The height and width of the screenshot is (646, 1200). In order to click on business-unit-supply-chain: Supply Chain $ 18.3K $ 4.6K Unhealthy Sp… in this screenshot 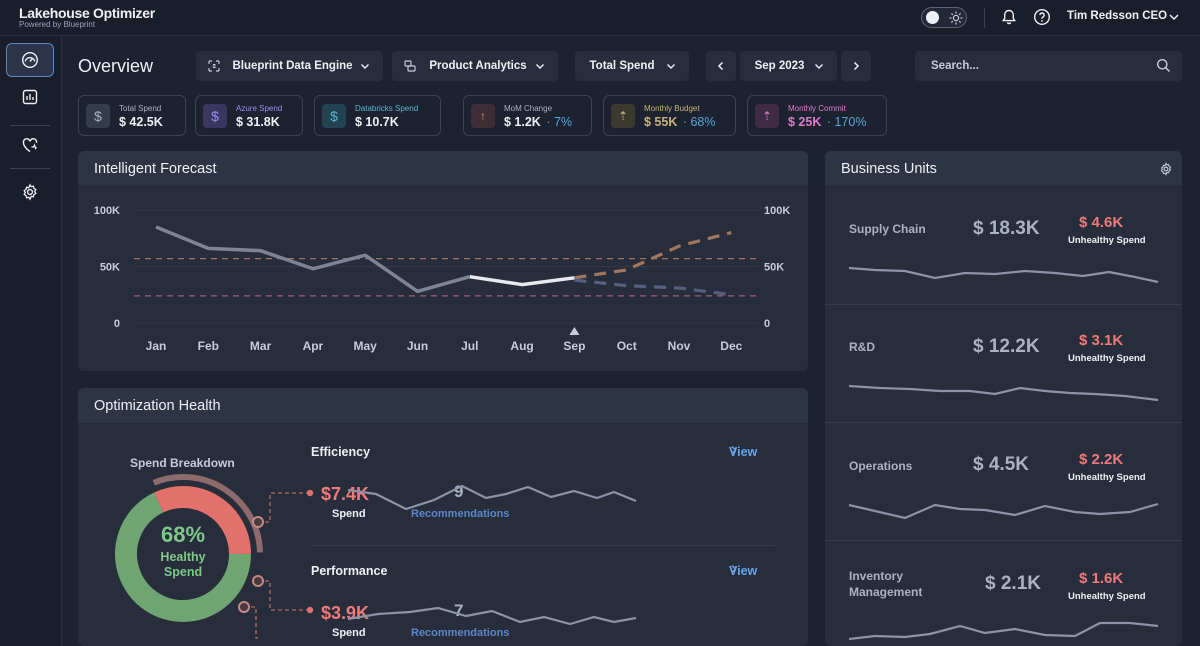, I will do `click(1003, 246)`.